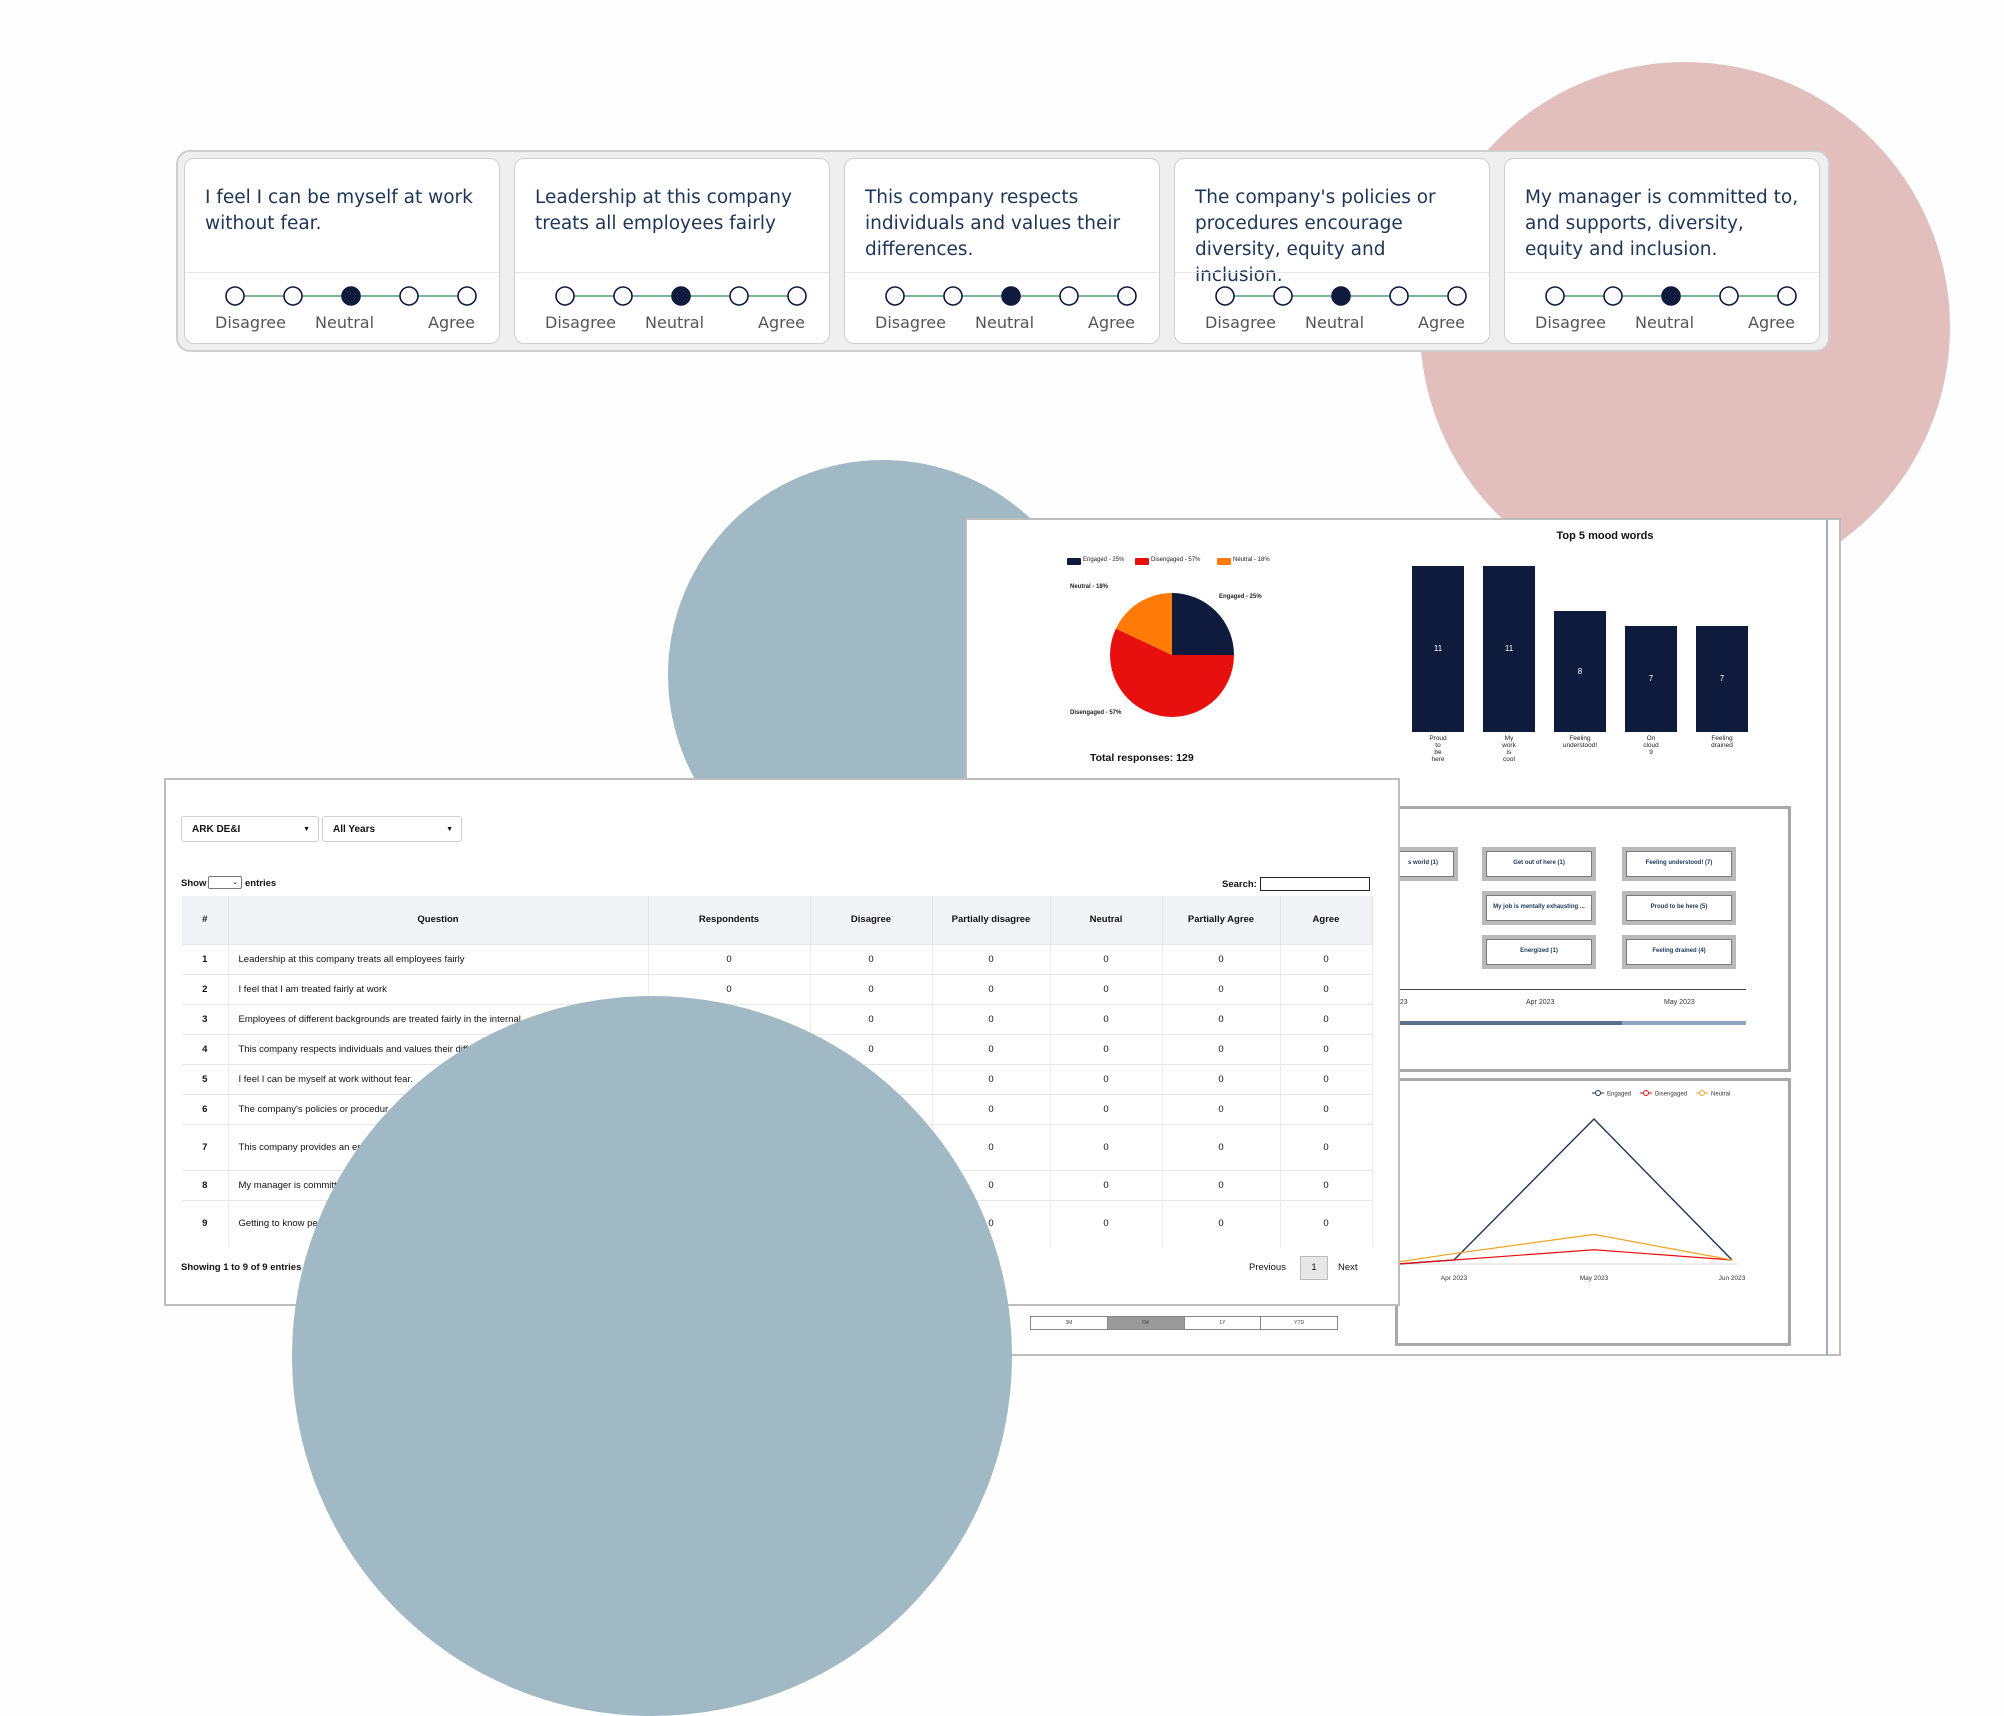 This screenshot has height=1716, width=2004. What do you see at coordinates (1348, 1267) in the screenshot?
I see `next-page-button: Next` at bounding box center [1348, 1267].